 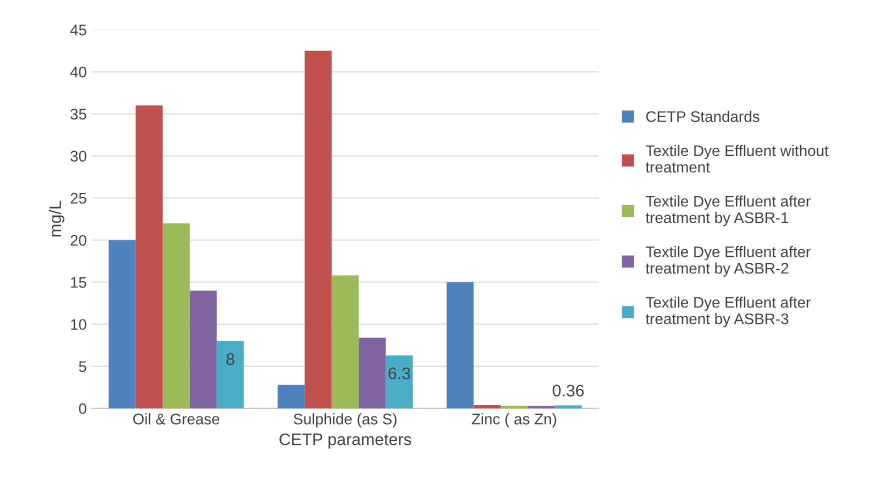 What do you see at coordinates (78, 198) in the screenshot?
I see `y-tick-label: 25` at bounding box center [78, 198].